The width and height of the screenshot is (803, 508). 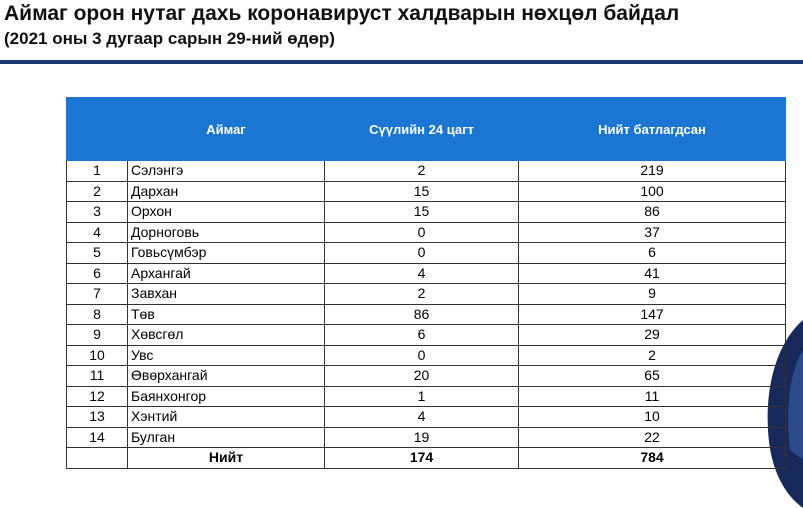 I want to click on table-row: 12 Баянхонгор 1 11, so click(x=426, y=396).